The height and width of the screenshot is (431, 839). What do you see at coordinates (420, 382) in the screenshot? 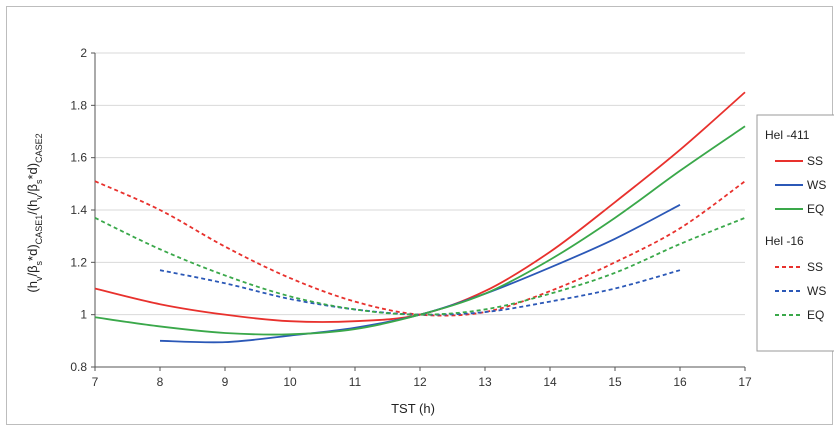
I see `x-tick-label-5: 12` at bounding box center [420, 382].